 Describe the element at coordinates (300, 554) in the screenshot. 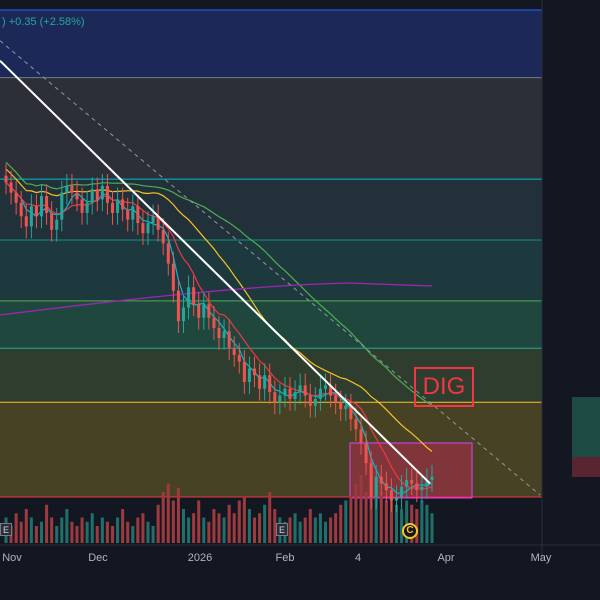

I see `x-axis: Nov Dec 2026 Feb 4 Apr May` at that location.